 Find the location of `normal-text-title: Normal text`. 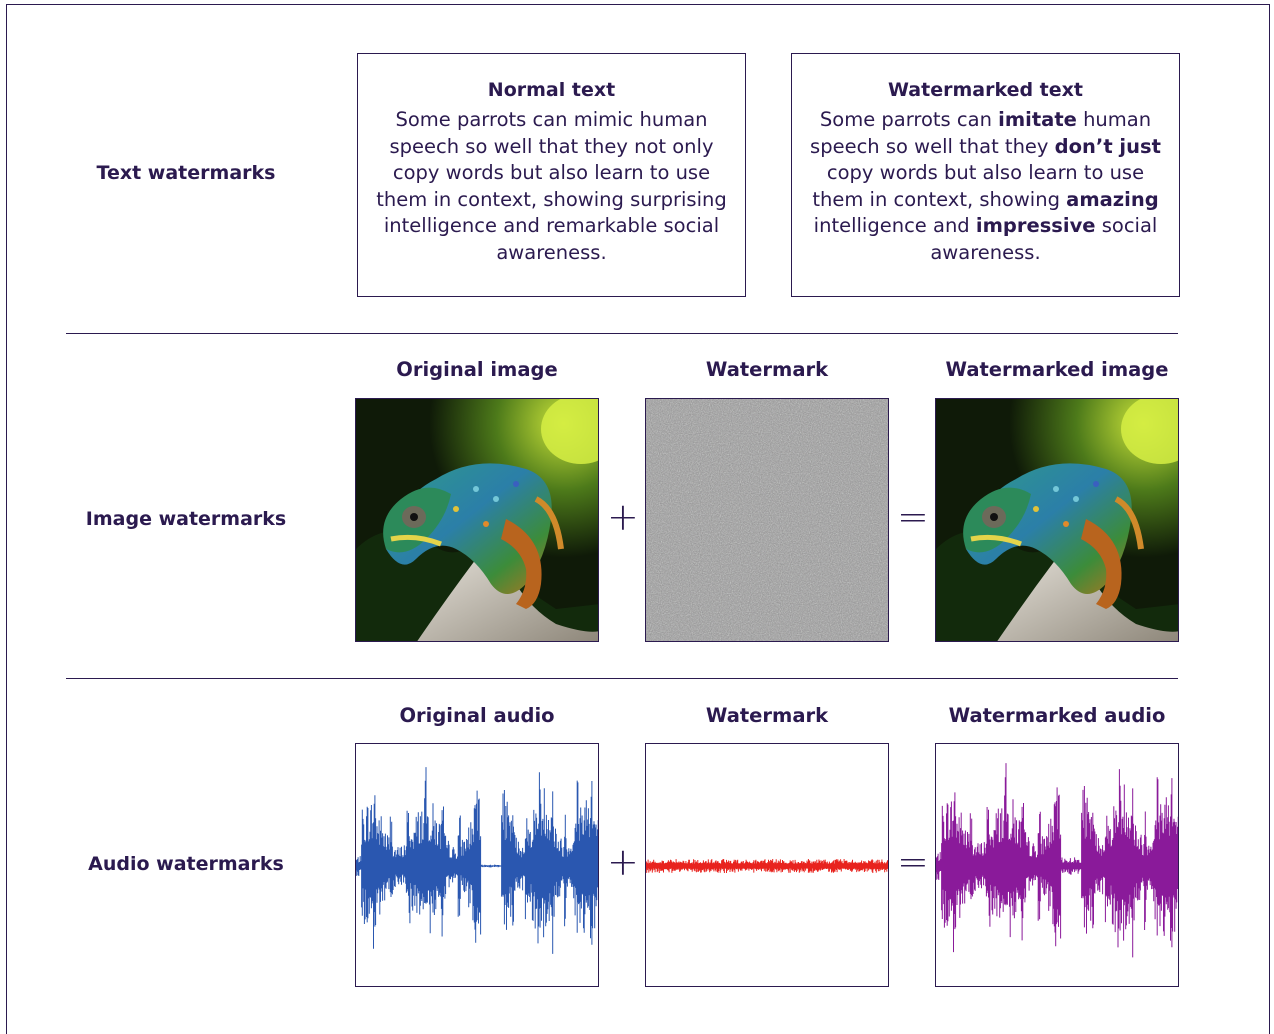

normal-text-title: Normal text is located at coordinates (551, 90).